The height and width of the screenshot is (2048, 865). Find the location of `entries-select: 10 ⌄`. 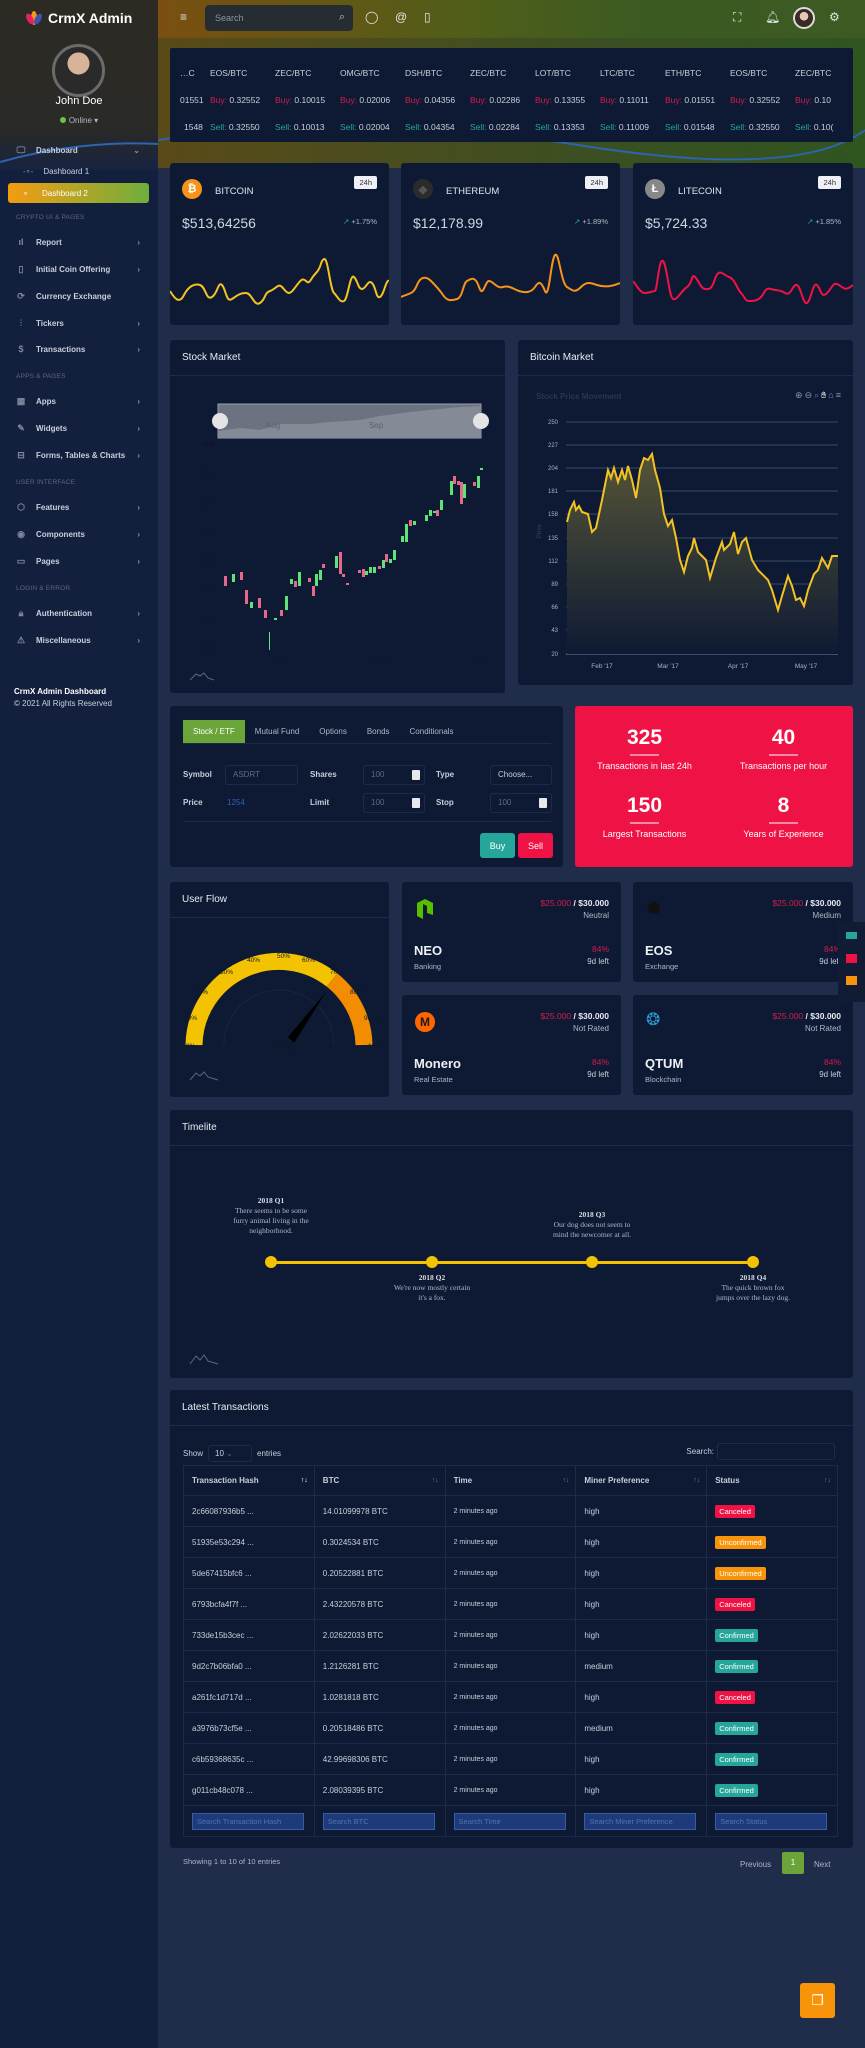

entries-select: 10 ⌄ is located at coordinates (230, 1453).